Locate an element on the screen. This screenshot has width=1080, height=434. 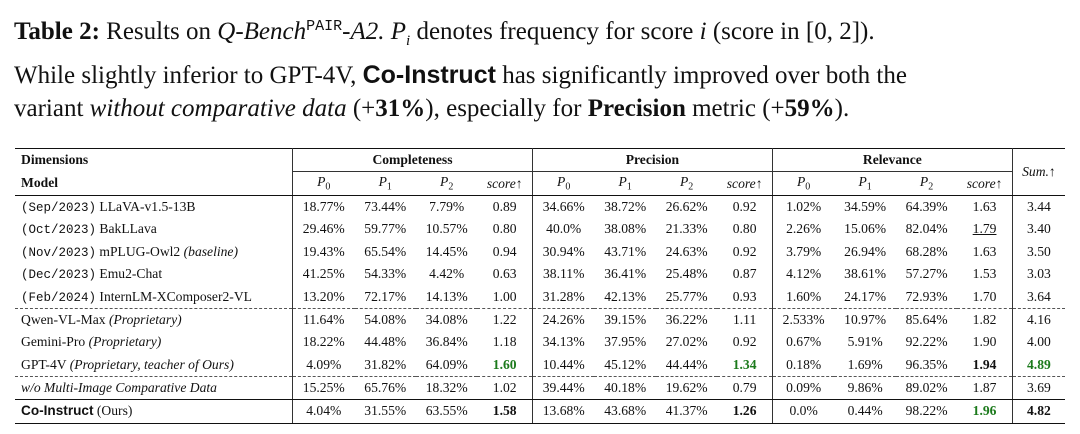
model-cell: Gemini-Pro (Proprietary) is located at coordinates (154, 342).